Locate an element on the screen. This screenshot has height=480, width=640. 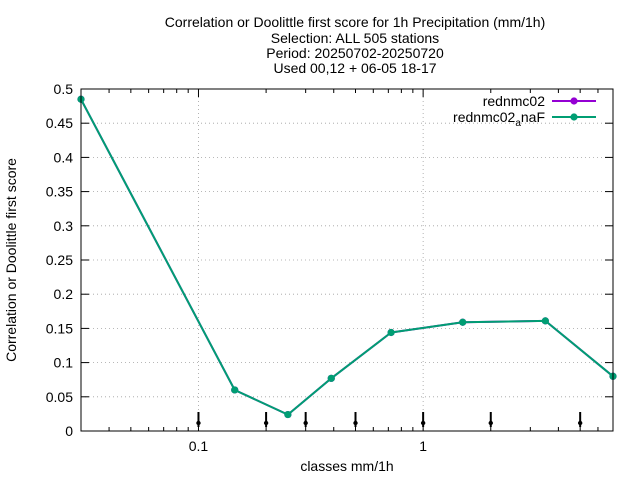
legend-label-rednmc02-anaf: rednmc02anaF is located at coordinates (499, 119).